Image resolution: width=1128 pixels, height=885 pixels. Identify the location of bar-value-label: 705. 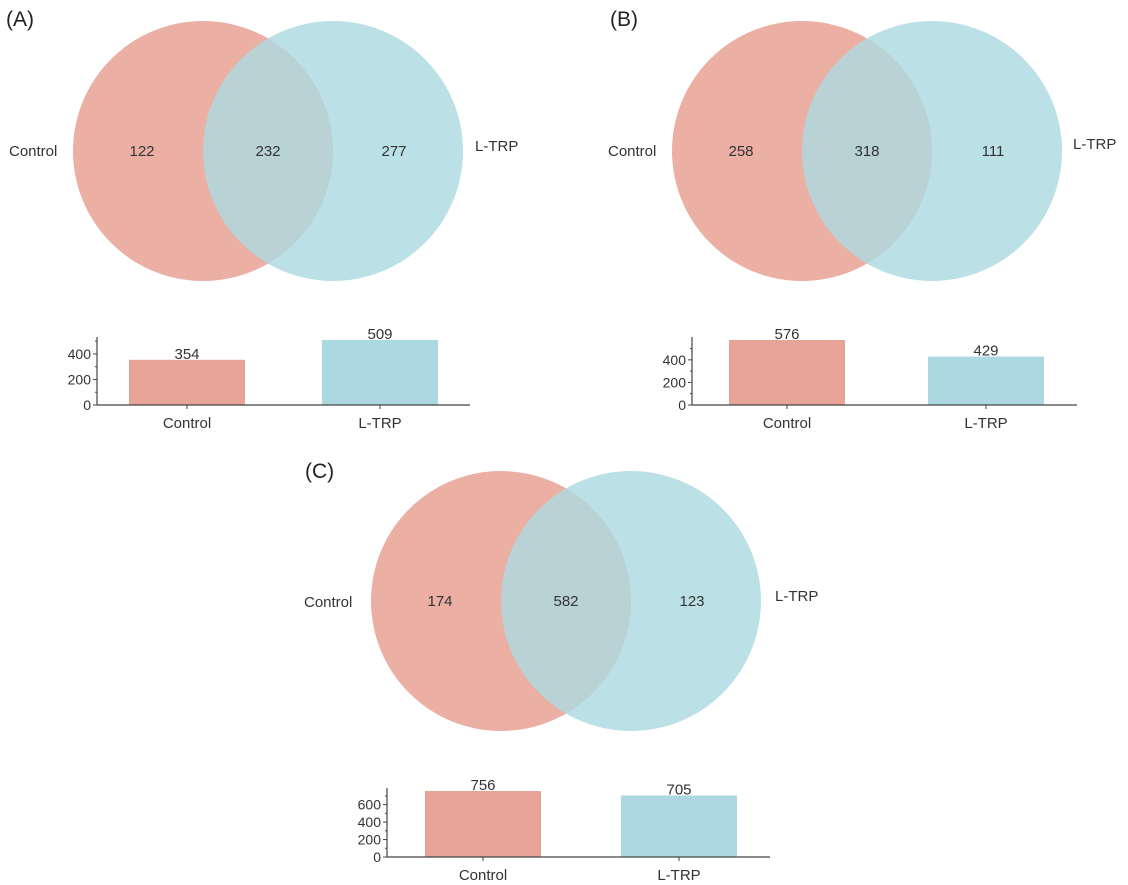
(678, 789).